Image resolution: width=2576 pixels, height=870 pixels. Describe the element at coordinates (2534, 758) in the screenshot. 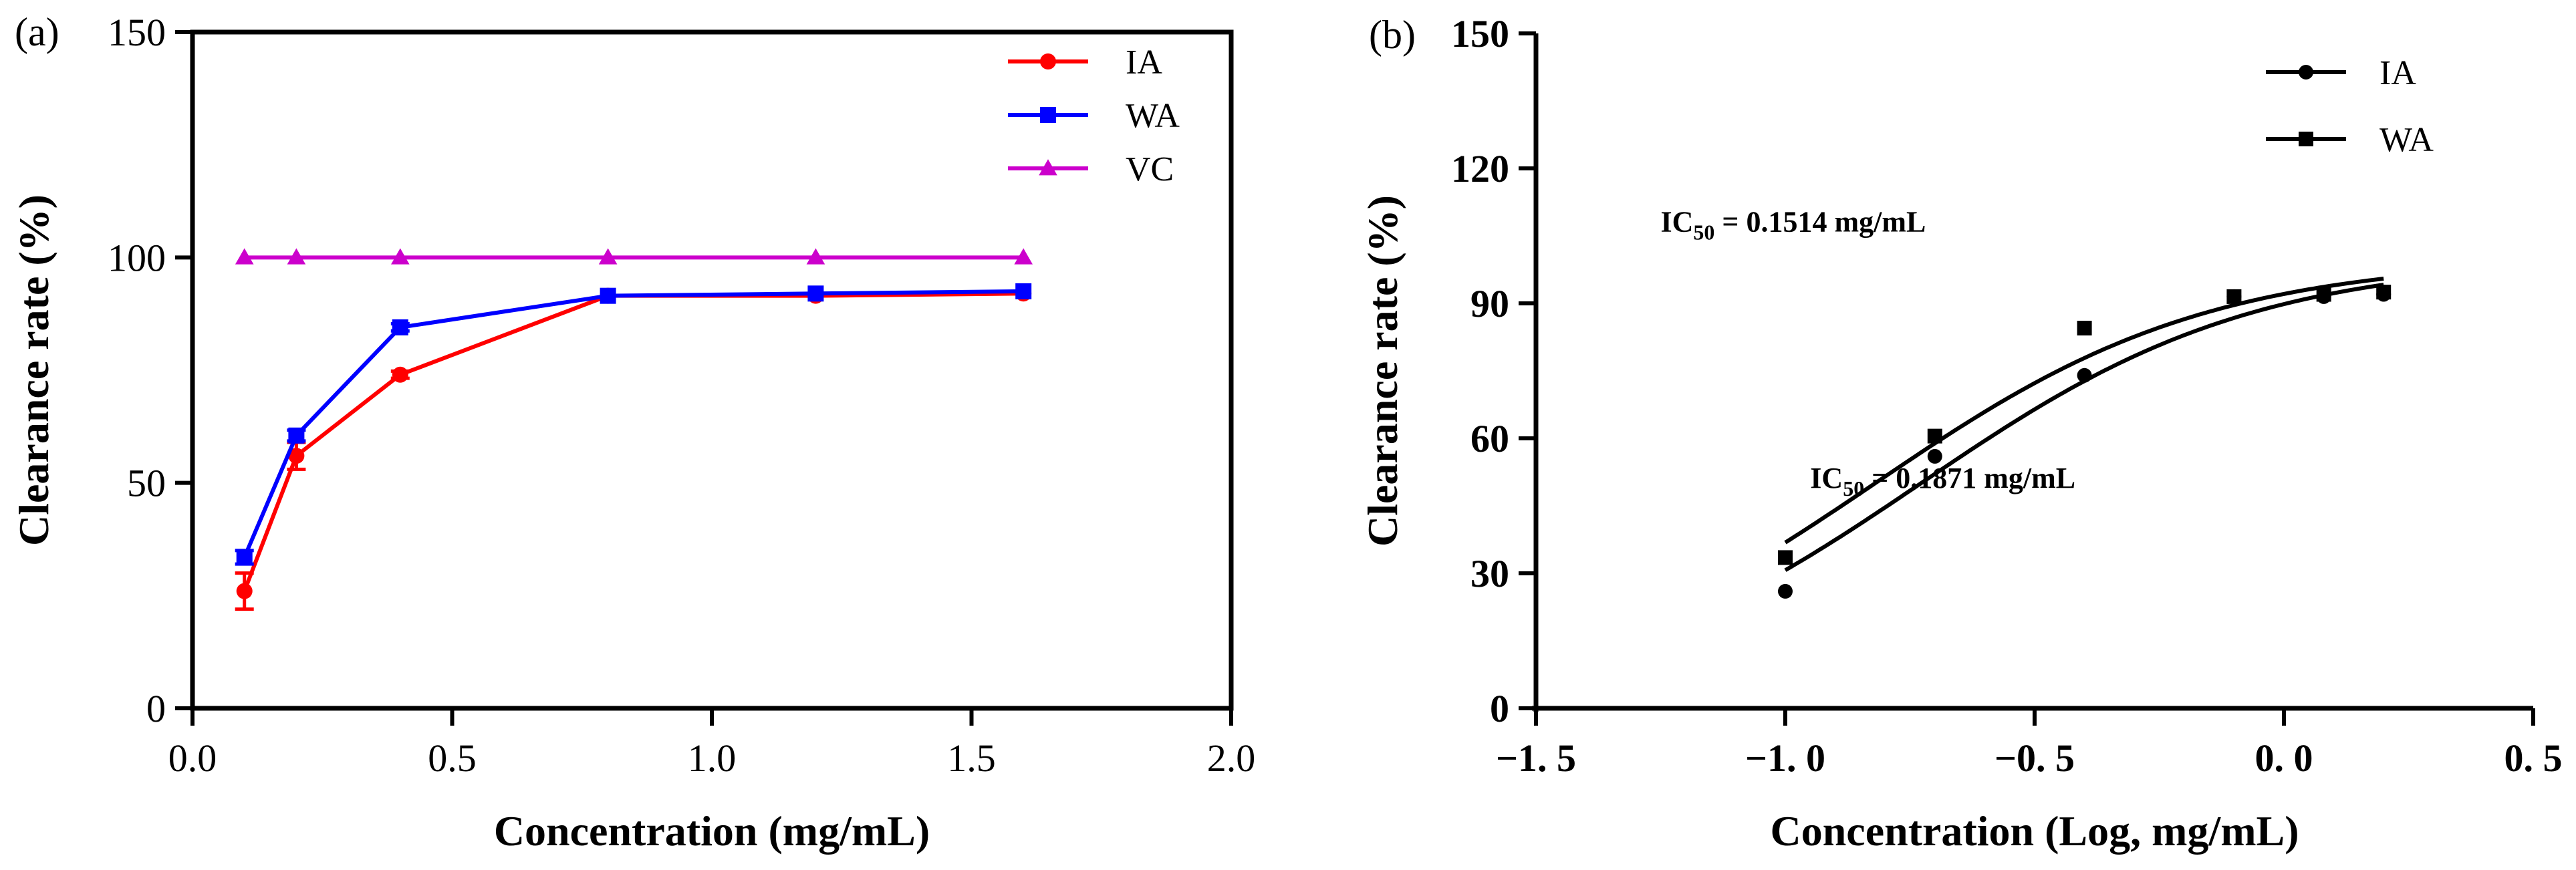

I see `x-tick-label: 0. 5` at that location.